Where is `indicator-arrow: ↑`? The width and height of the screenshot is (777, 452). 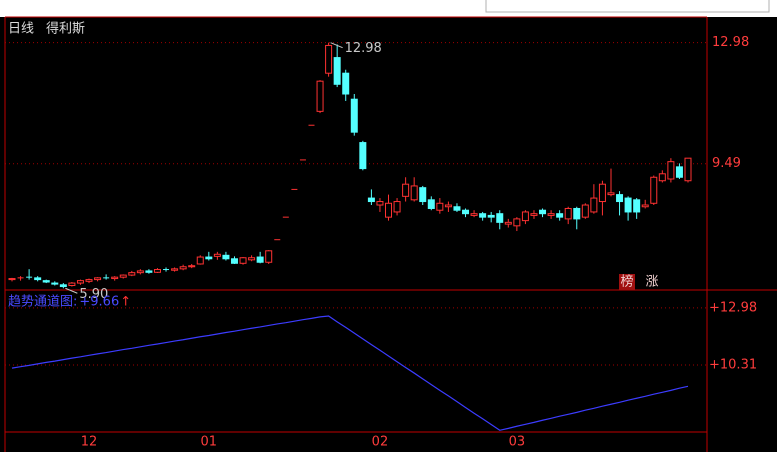
indicator-arrow: ↑ is located at coordinates (125, 302).